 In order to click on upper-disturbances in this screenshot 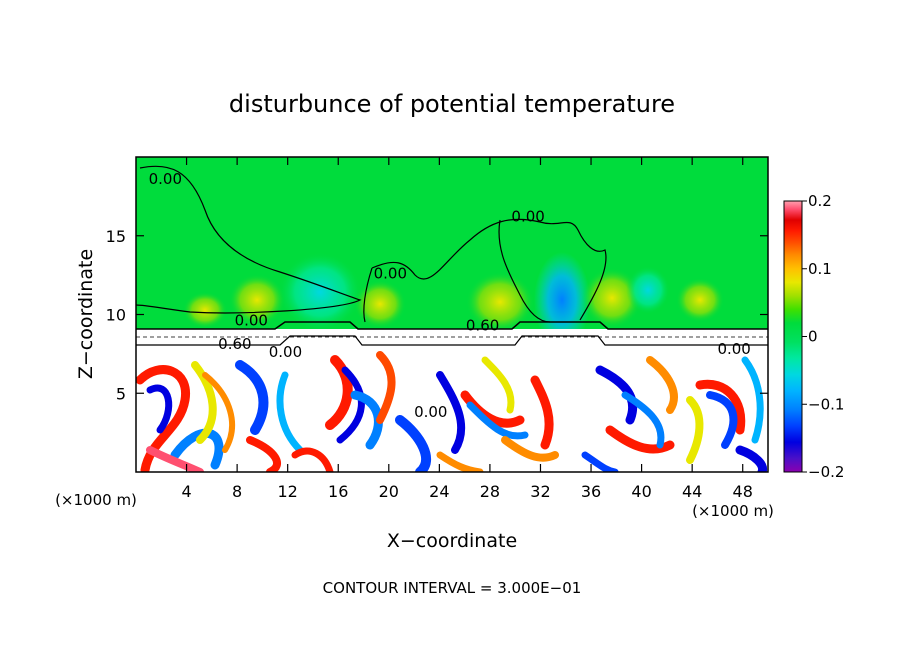, I will do `click(453, 300)`.